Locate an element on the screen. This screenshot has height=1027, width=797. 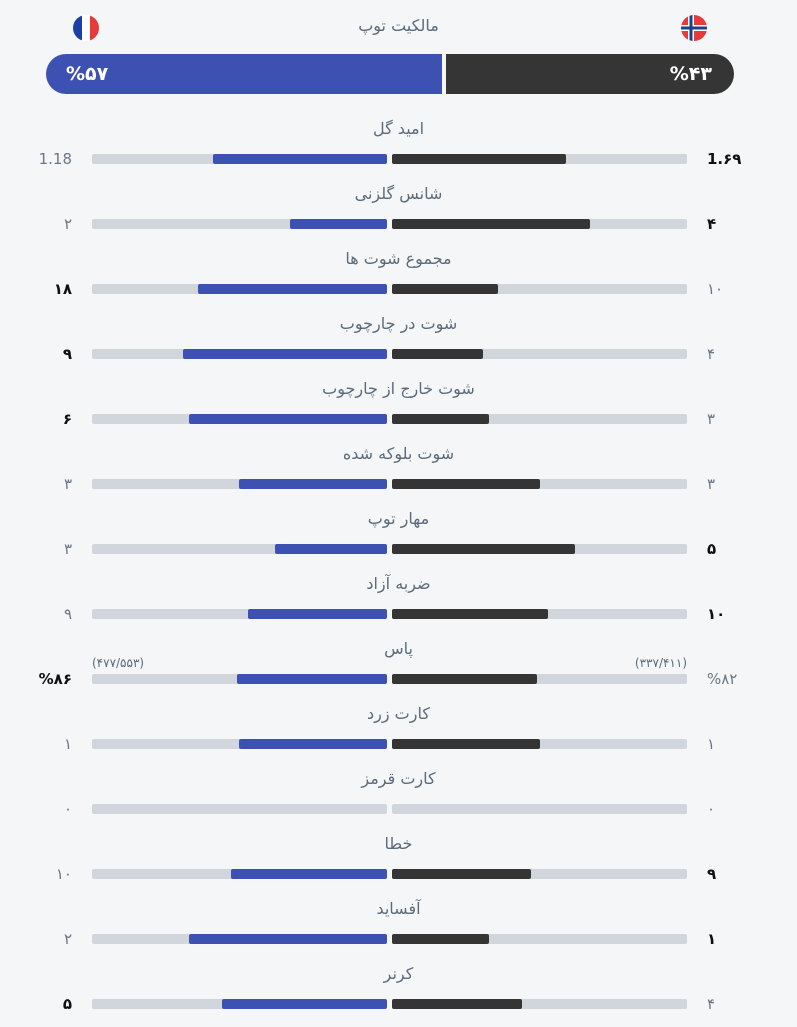
stat-left-value: ۵ is located at coordinates (67, 1004).